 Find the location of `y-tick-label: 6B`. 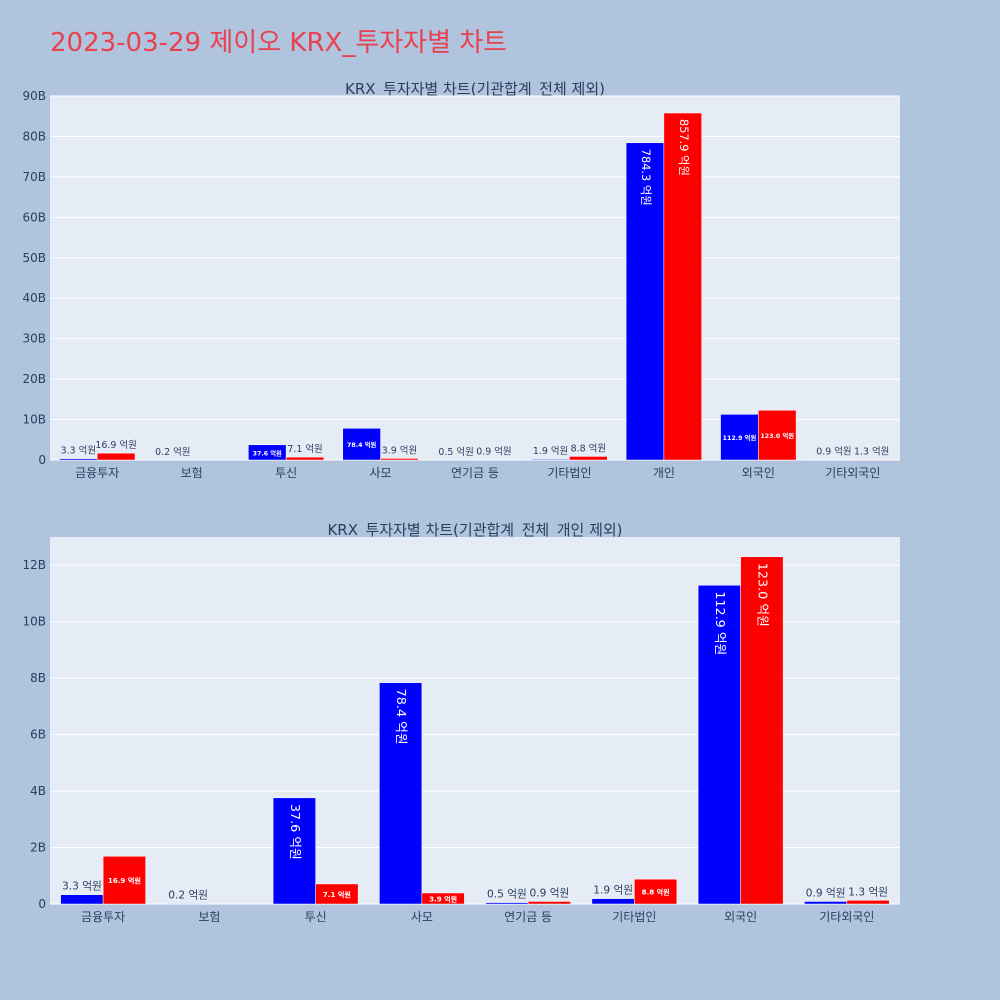

y-tick-label: 6B is located at coordinates (38, 735).